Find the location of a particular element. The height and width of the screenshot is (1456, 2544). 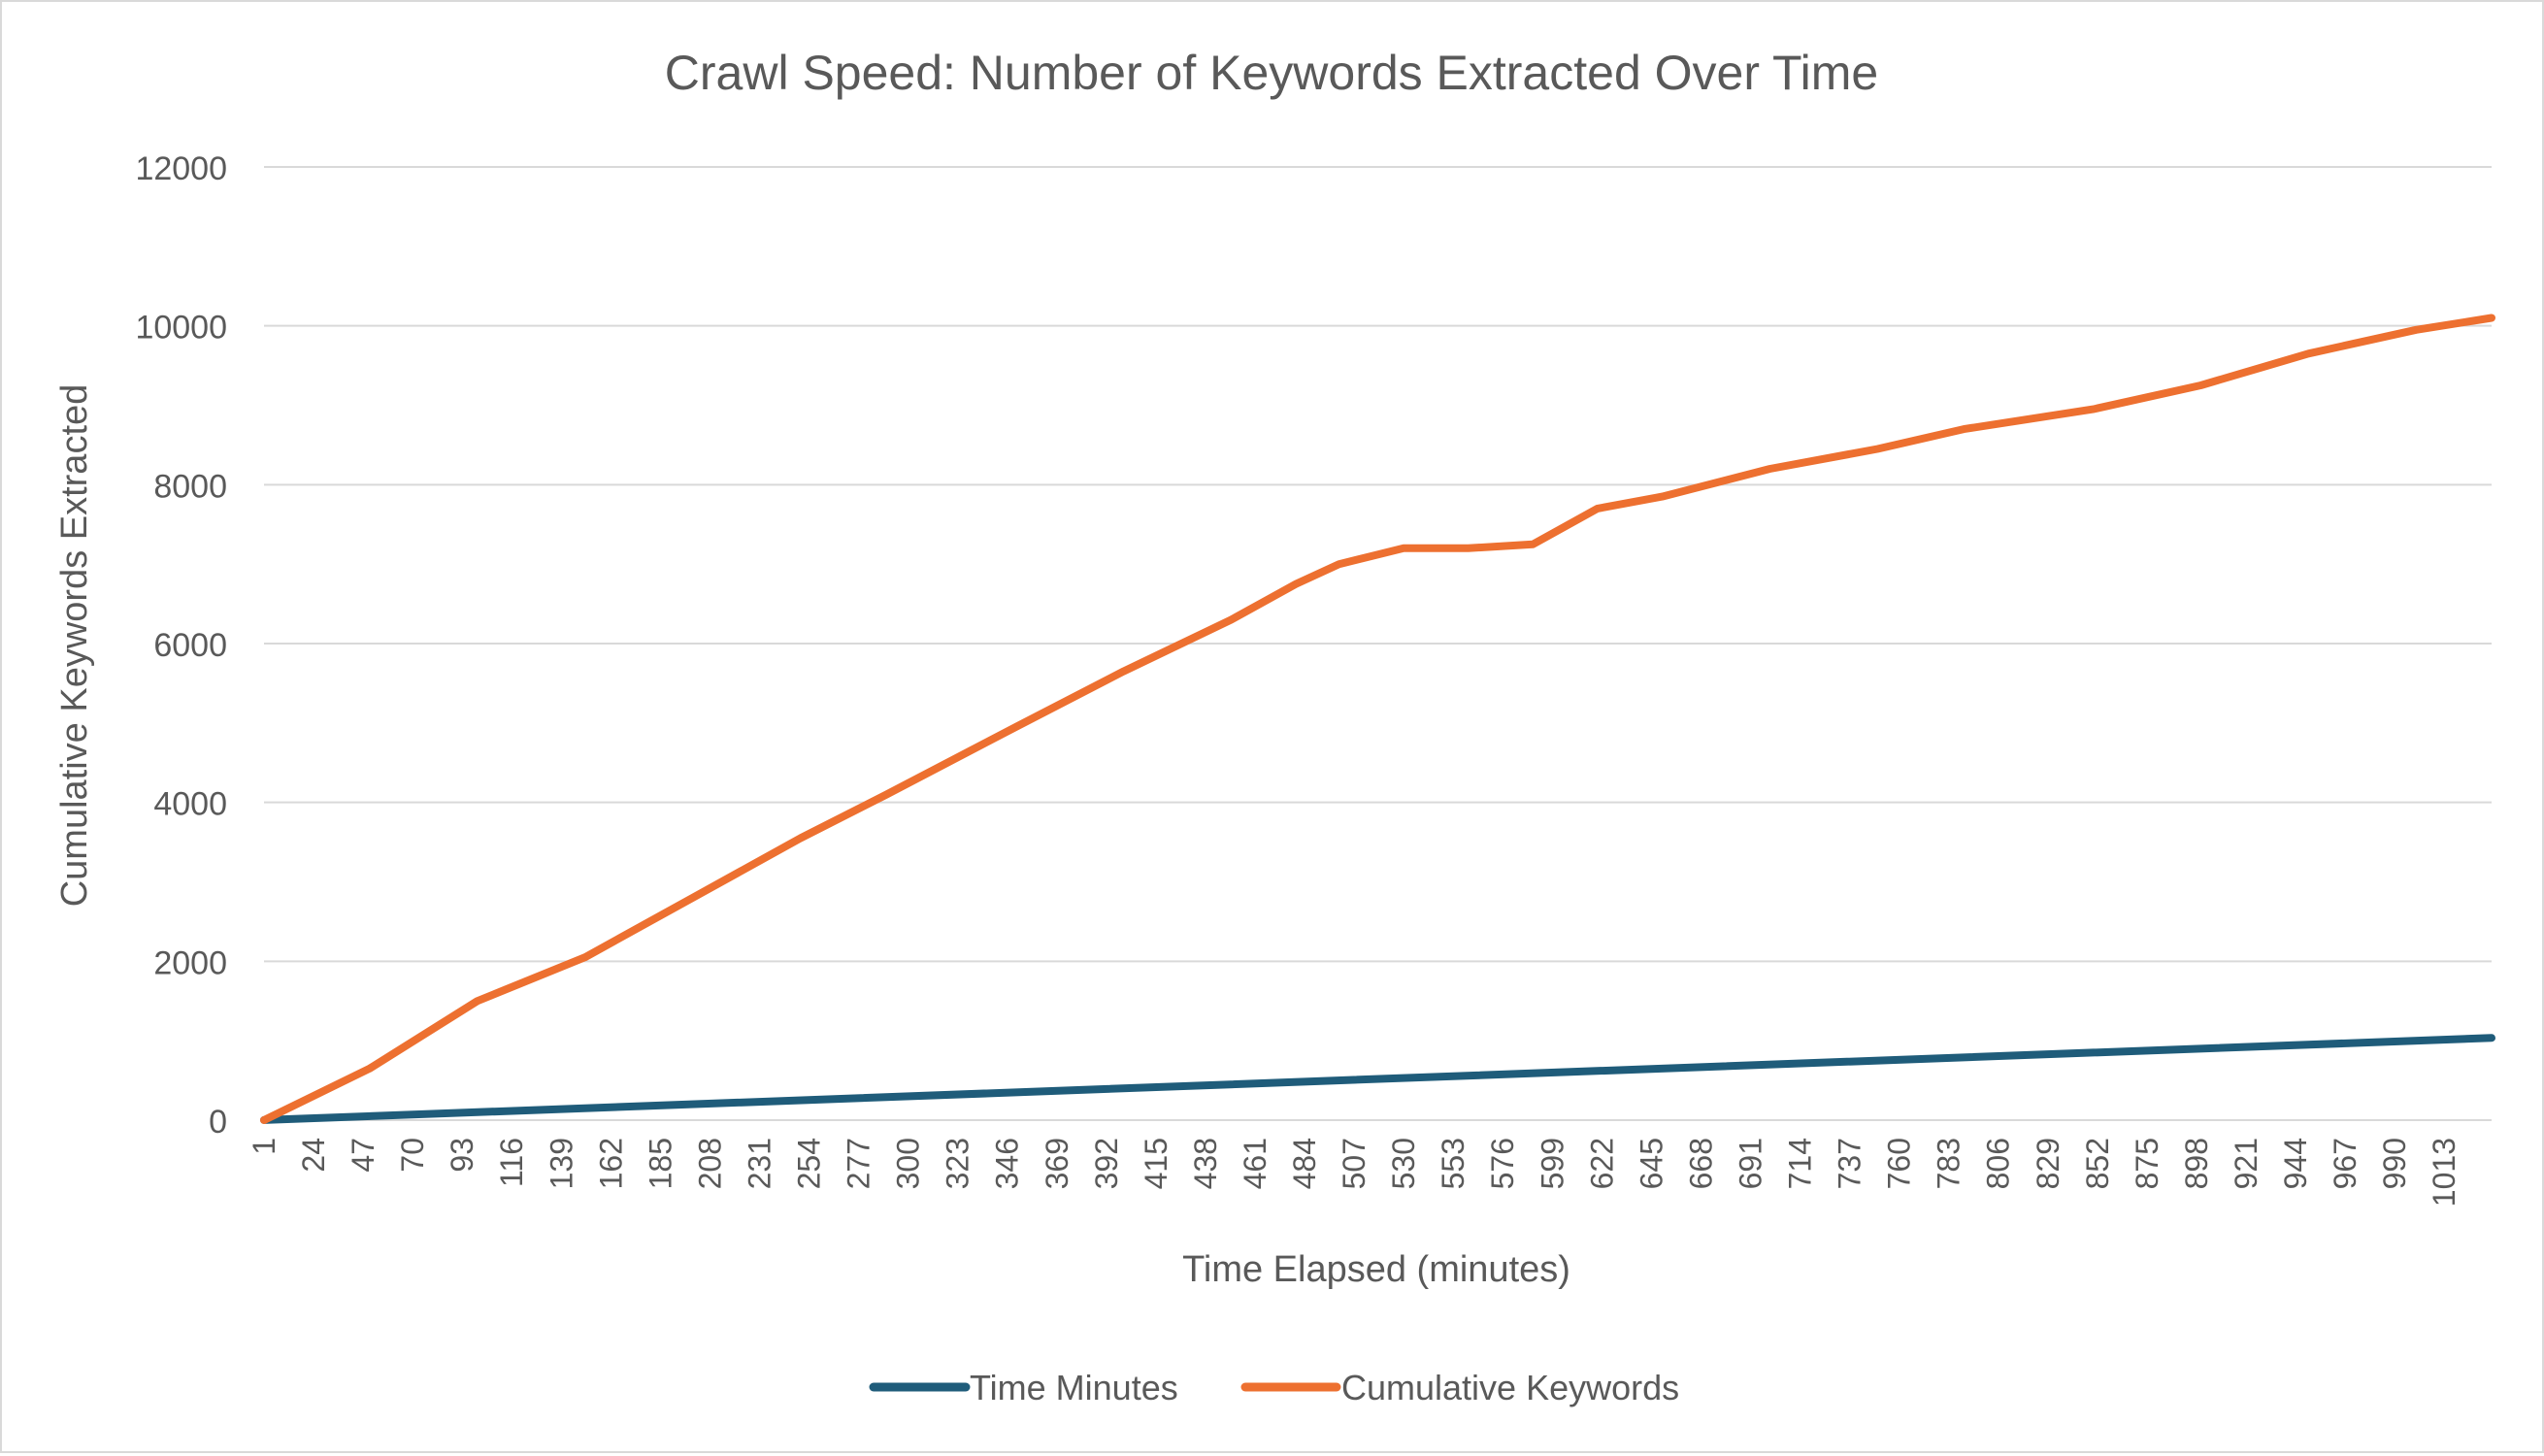

x-tick-label: 162 is located at coordinates (611, 1163).